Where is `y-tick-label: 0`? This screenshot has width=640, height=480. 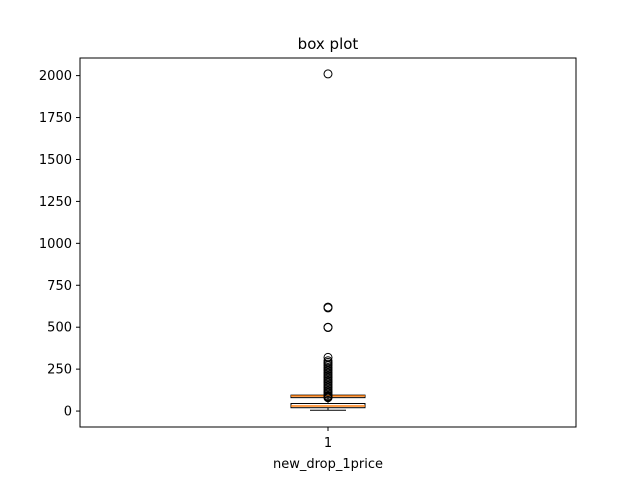 y-tick-label: 0 is located at coordinates (68, 412).